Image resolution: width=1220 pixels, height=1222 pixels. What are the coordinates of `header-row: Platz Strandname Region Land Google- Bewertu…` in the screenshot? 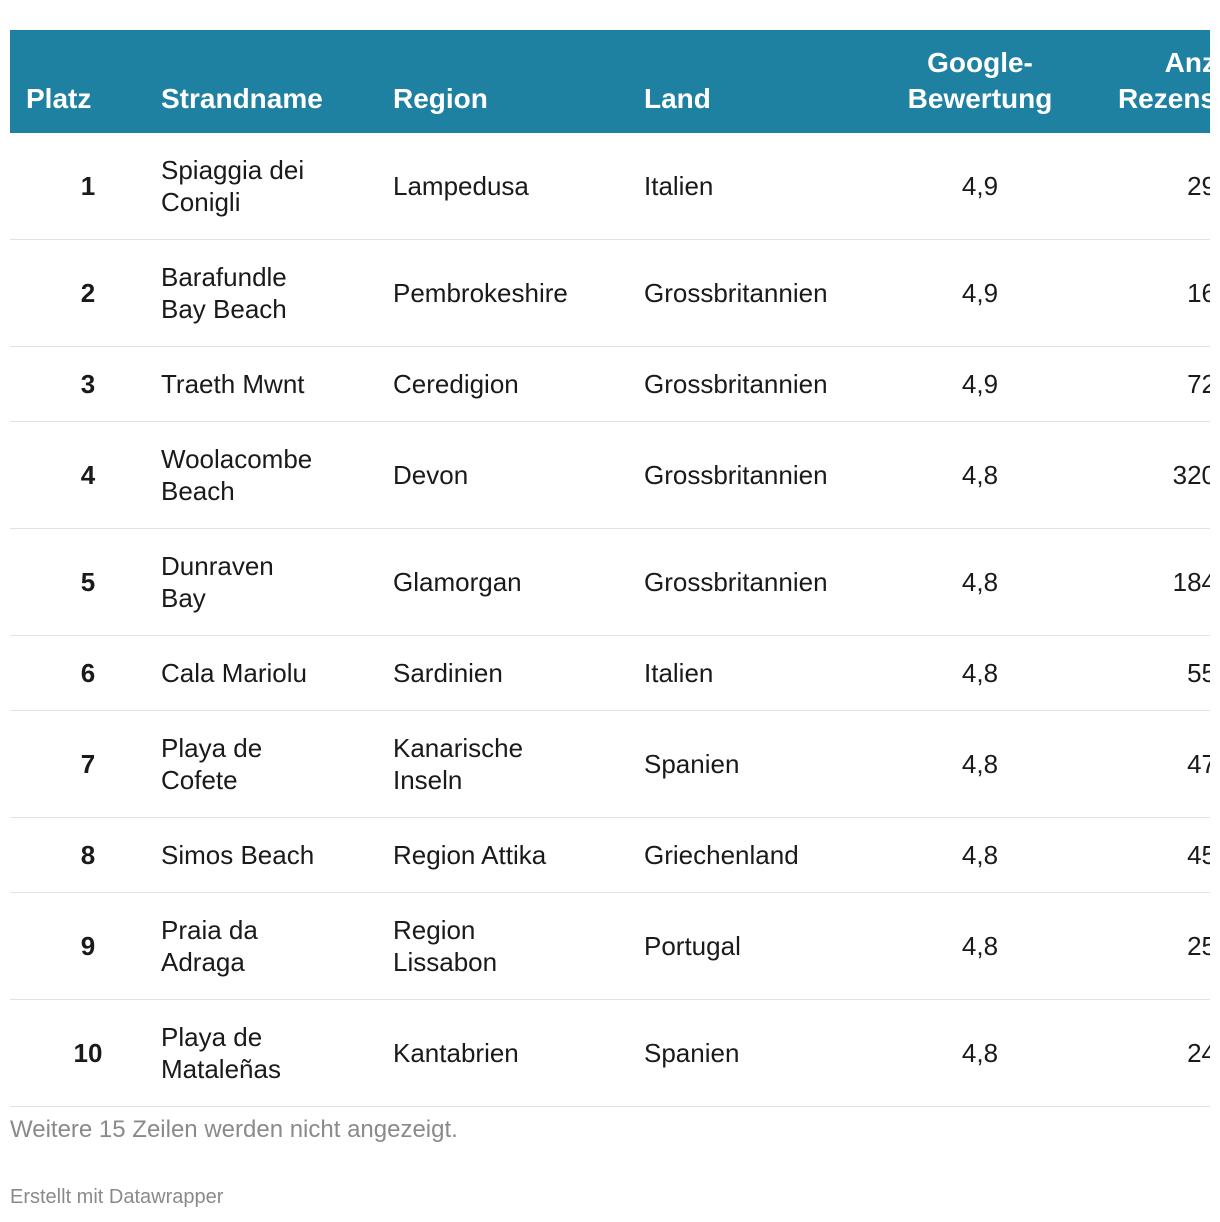 It's located at (610, 81).